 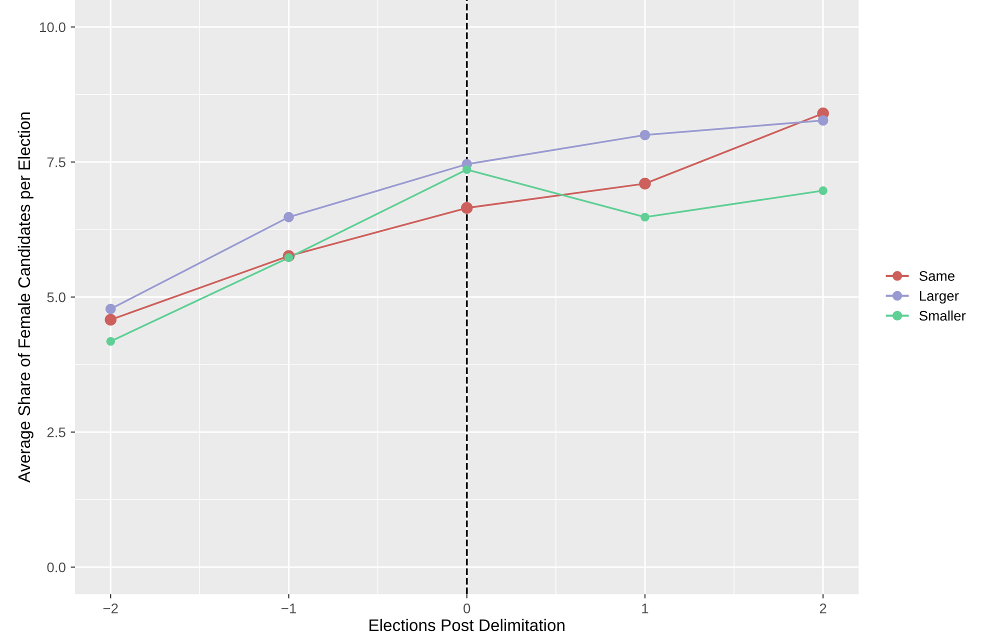 What do you see at coordinates (939, 297) in the screenshot?
I see `legend-label: Larger` at bounding box center [939, 297].